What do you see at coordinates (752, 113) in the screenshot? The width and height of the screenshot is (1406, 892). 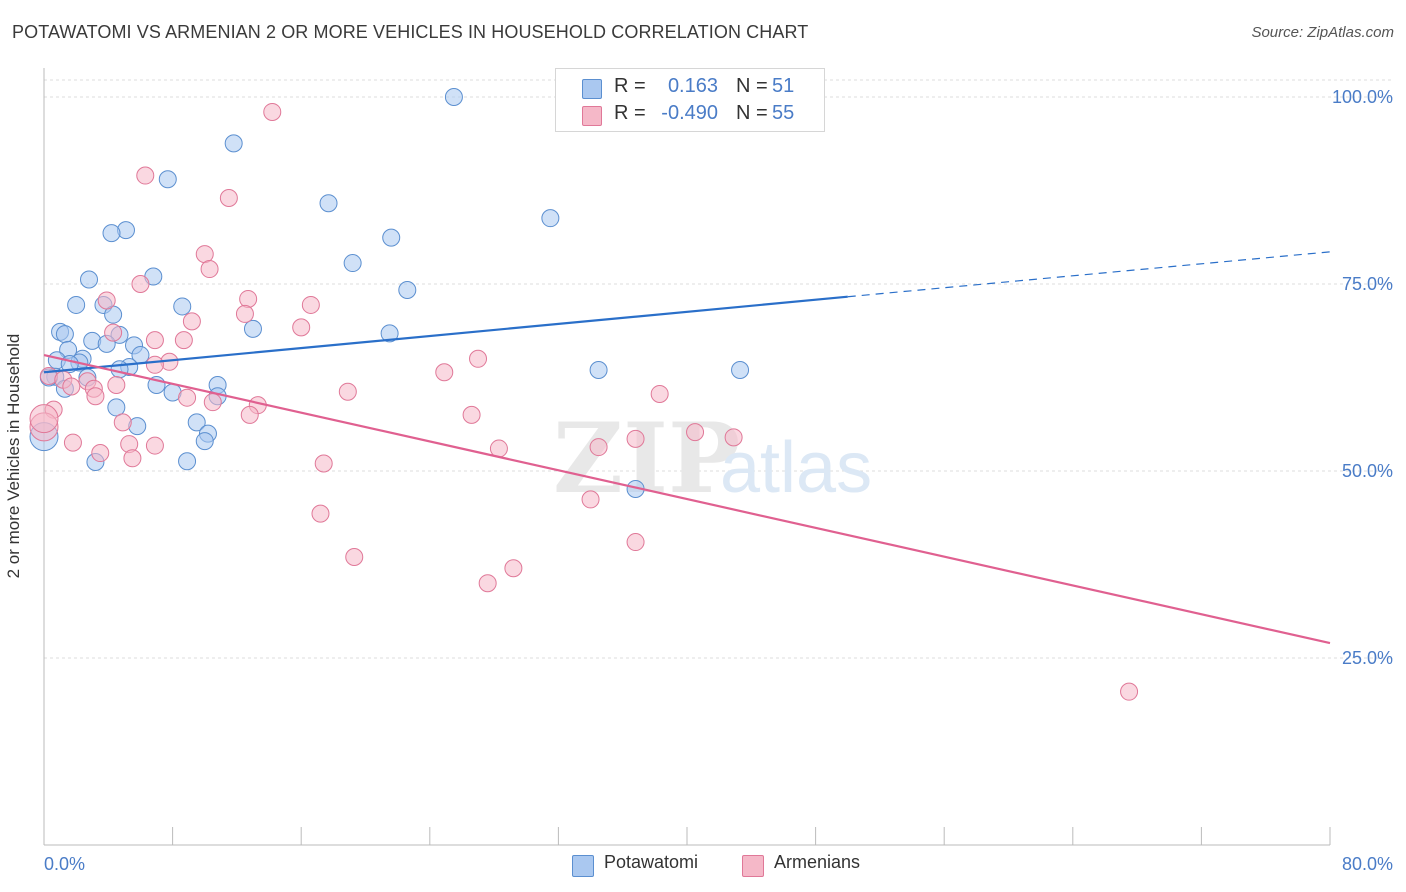 I see `n-label: N =` at bounding box center [752, 113].